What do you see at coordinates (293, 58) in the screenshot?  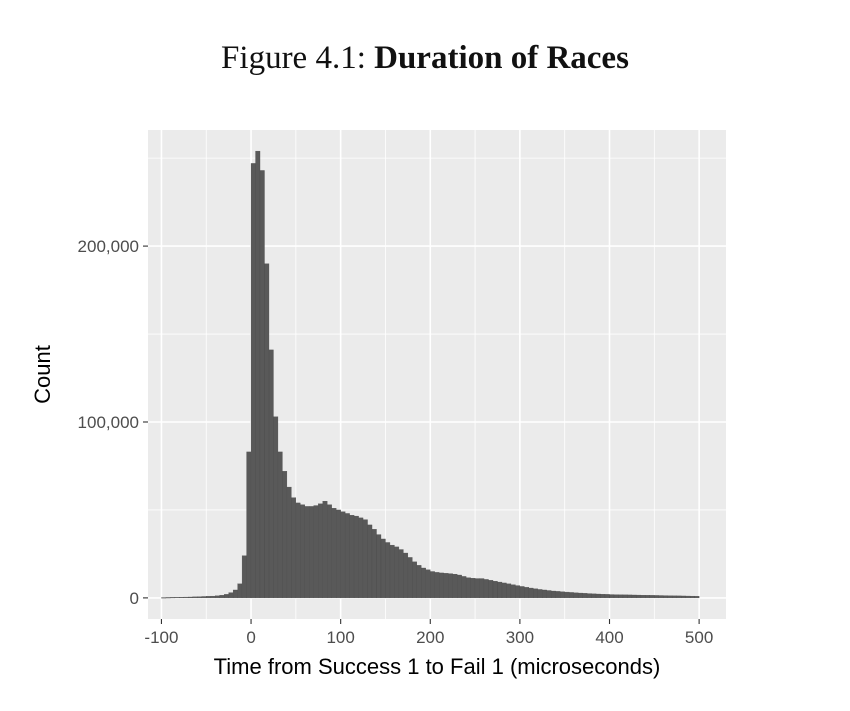 I see `figure-number: Figure 4.1:` at bounding box center [293, 58].